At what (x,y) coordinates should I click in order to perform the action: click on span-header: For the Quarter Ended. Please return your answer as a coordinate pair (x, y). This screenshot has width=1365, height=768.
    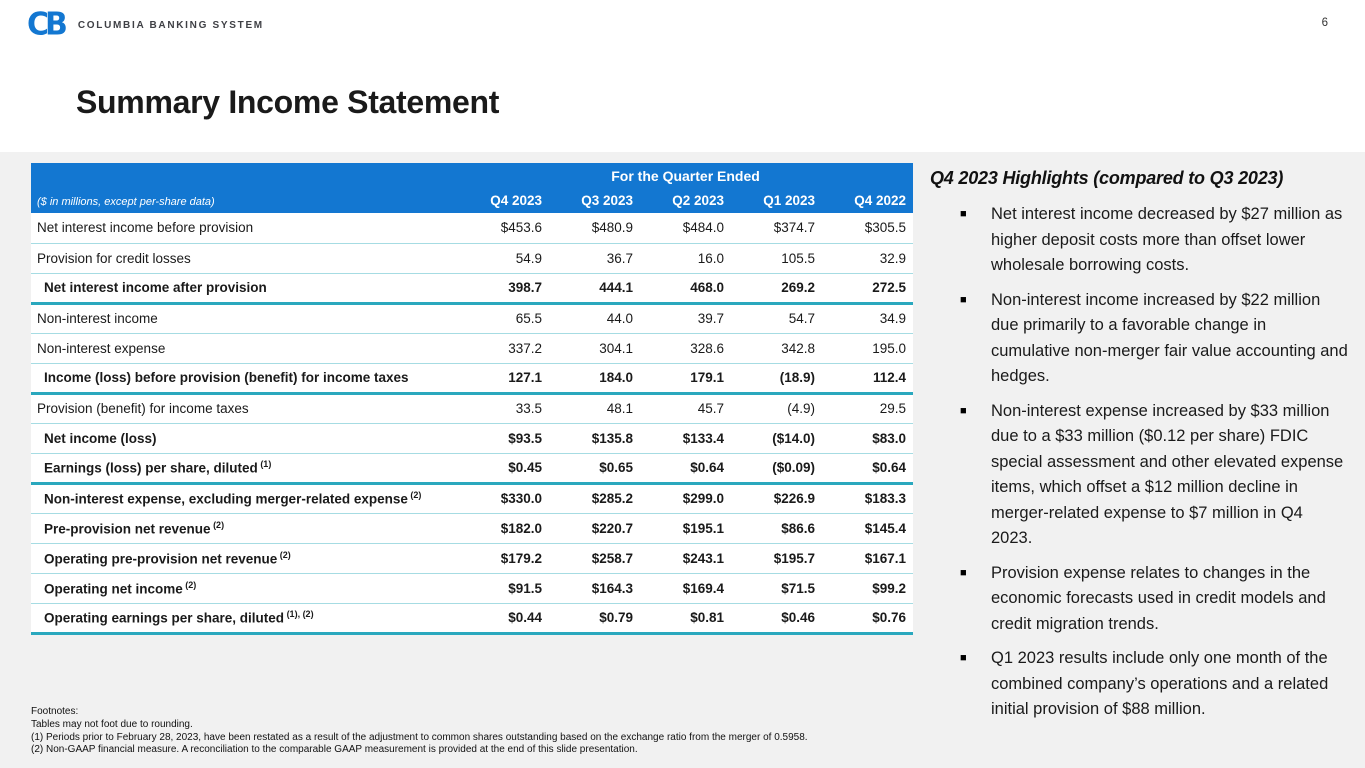
    Looking at the image, I should click on (686, 174).